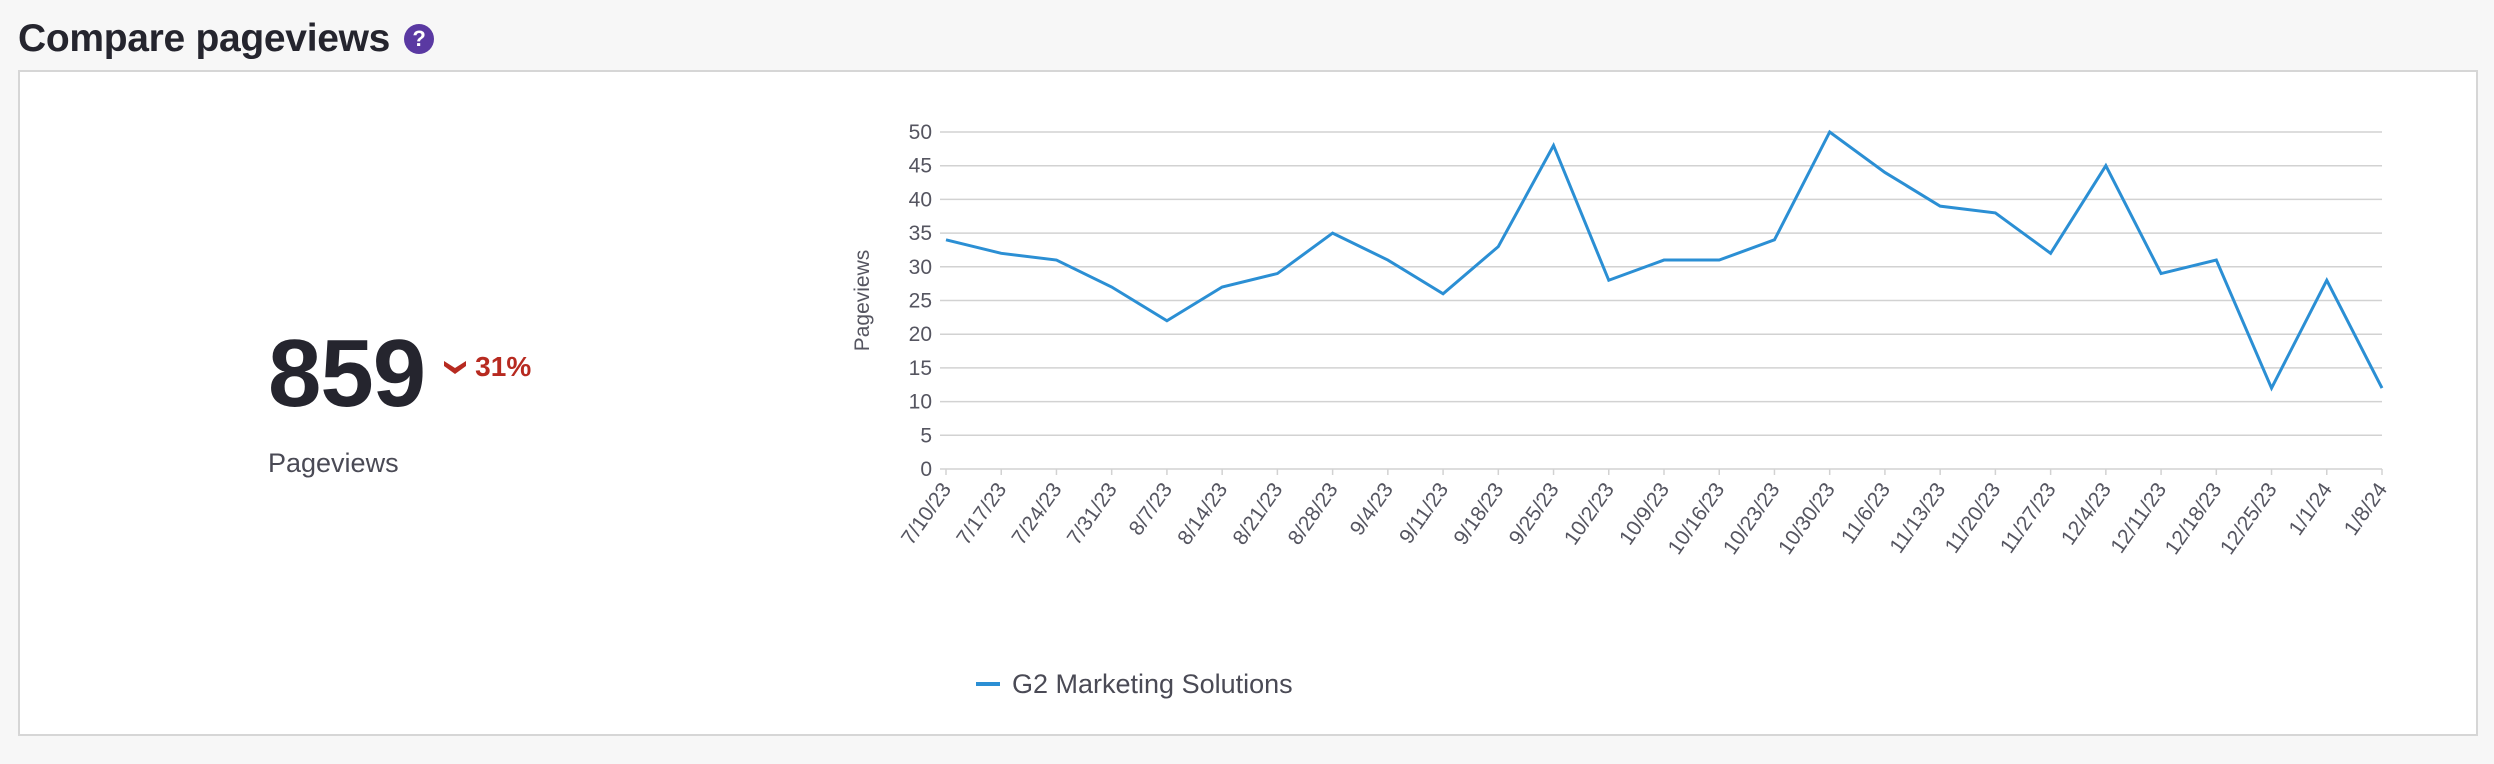 This screenshot has width=2494, height=764. I want to click on metric-summary: 859 31% Pageviews, so click(399, 402).